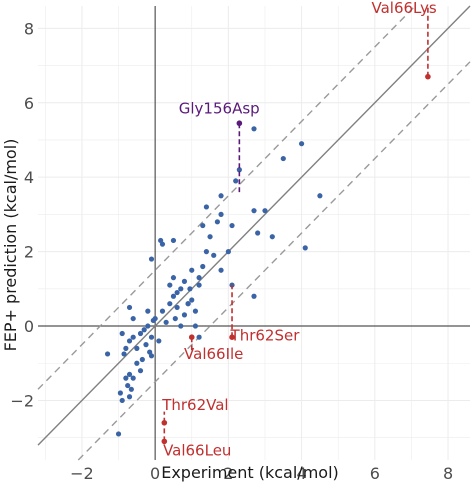  Describe the element at coordinates (219, 108) in the screenshot. I see `annotation-label: Gly156Asp` at that location.